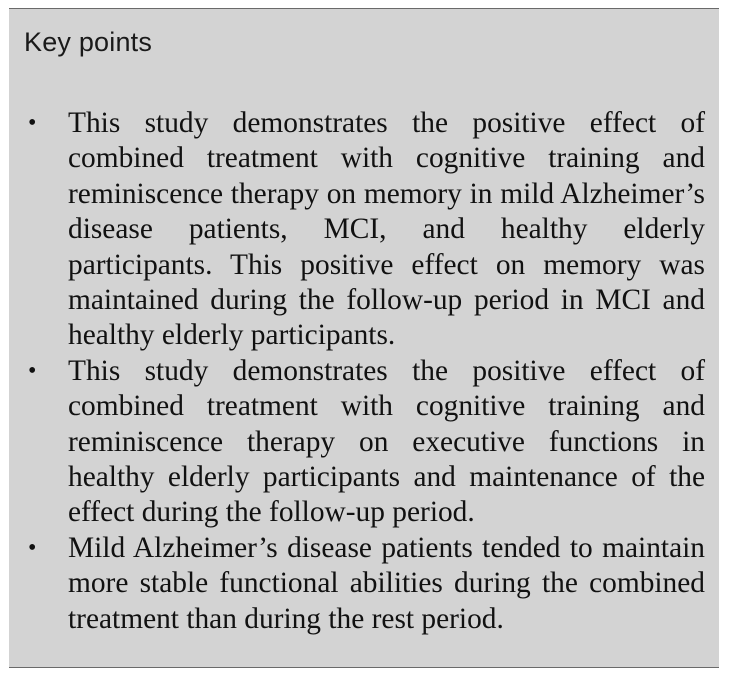  Describe the element at coordinates (88, 42) in the screenshot. I see `box-title: Key points` at that location.